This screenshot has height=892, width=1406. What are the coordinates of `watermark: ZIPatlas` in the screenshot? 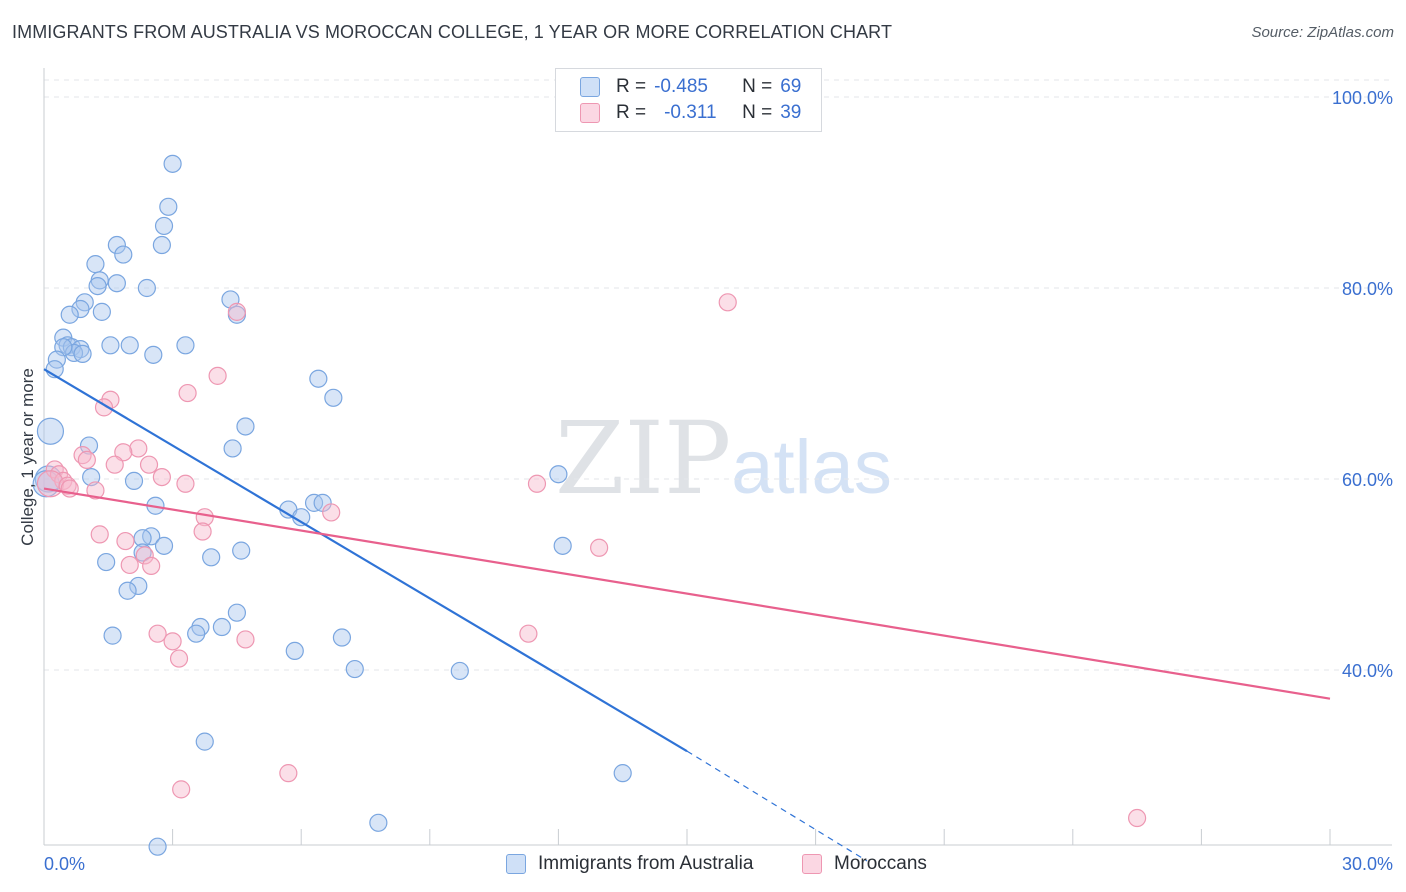 It's located at (723, 458).